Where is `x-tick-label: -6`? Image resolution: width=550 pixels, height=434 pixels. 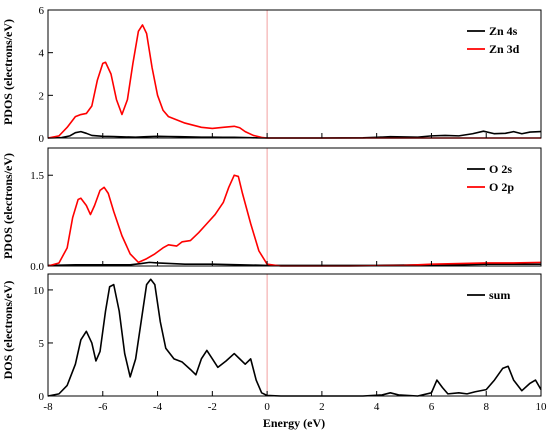 x-tick-label: -6 is located at coordinates (103, 407).